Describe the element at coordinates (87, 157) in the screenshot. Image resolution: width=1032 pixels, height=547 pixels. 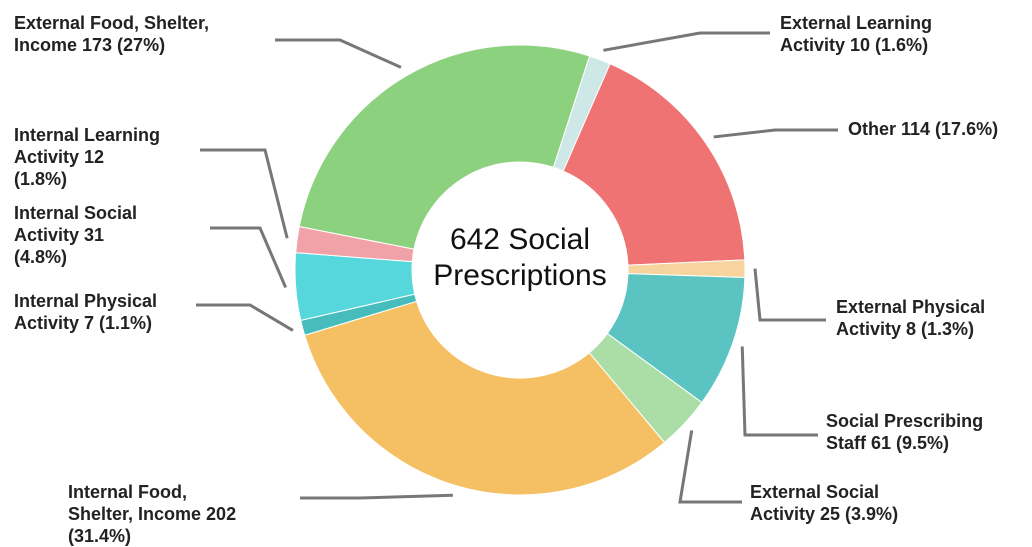
I see `label-internal-learning-activity: Internal Learning Activity 12 (1.8%)` at that location.